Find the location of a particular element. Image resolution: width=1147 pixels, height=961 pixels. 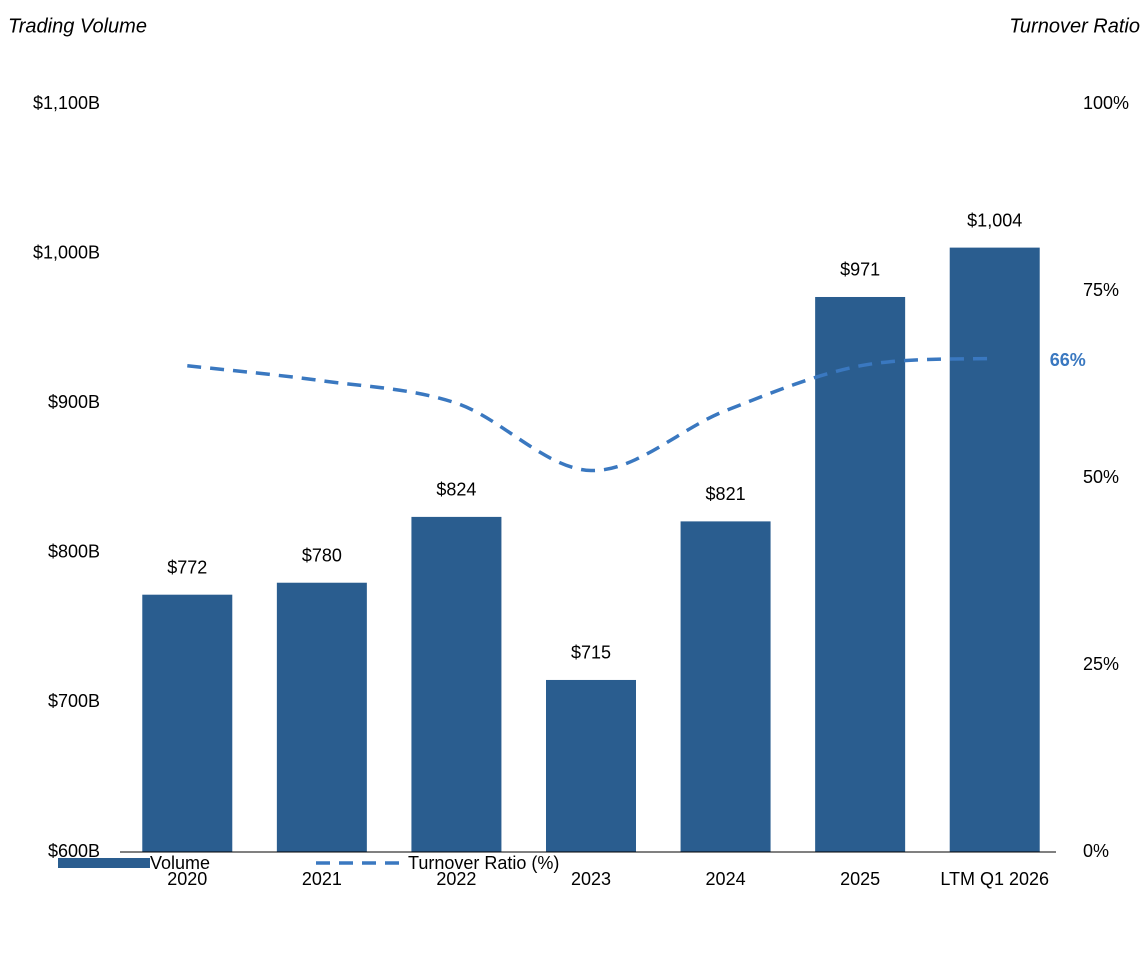

data-label: $824 is located at coordinates (456, 490).